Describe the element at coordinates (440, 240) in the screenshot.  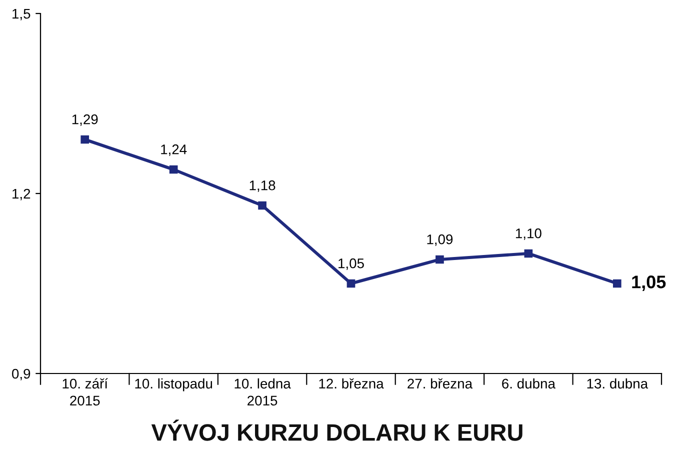
I see `text: 1,09` at that location.